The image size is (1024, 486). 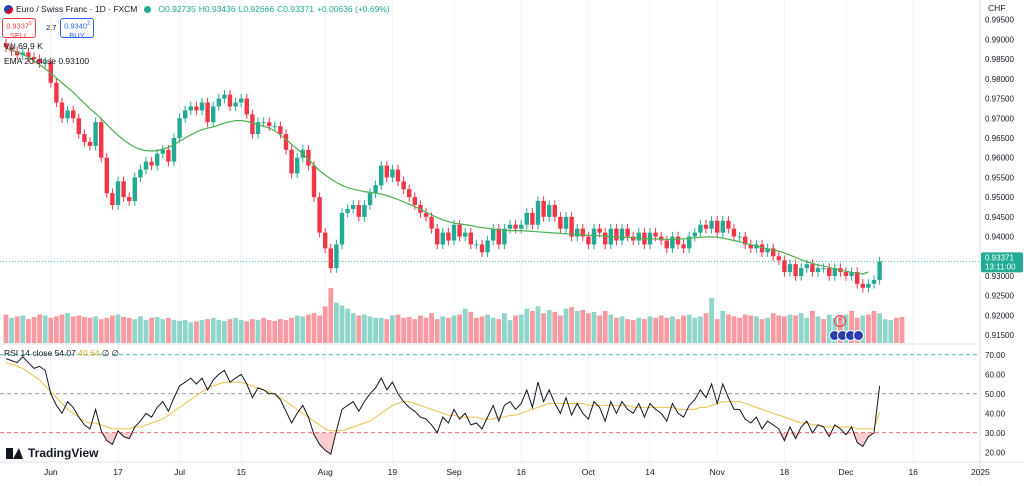 What do you see at coordinates (999, 99) in the screenshot?
I see `price-axis-tick: 0.97500` at bounding box center [999, 99].